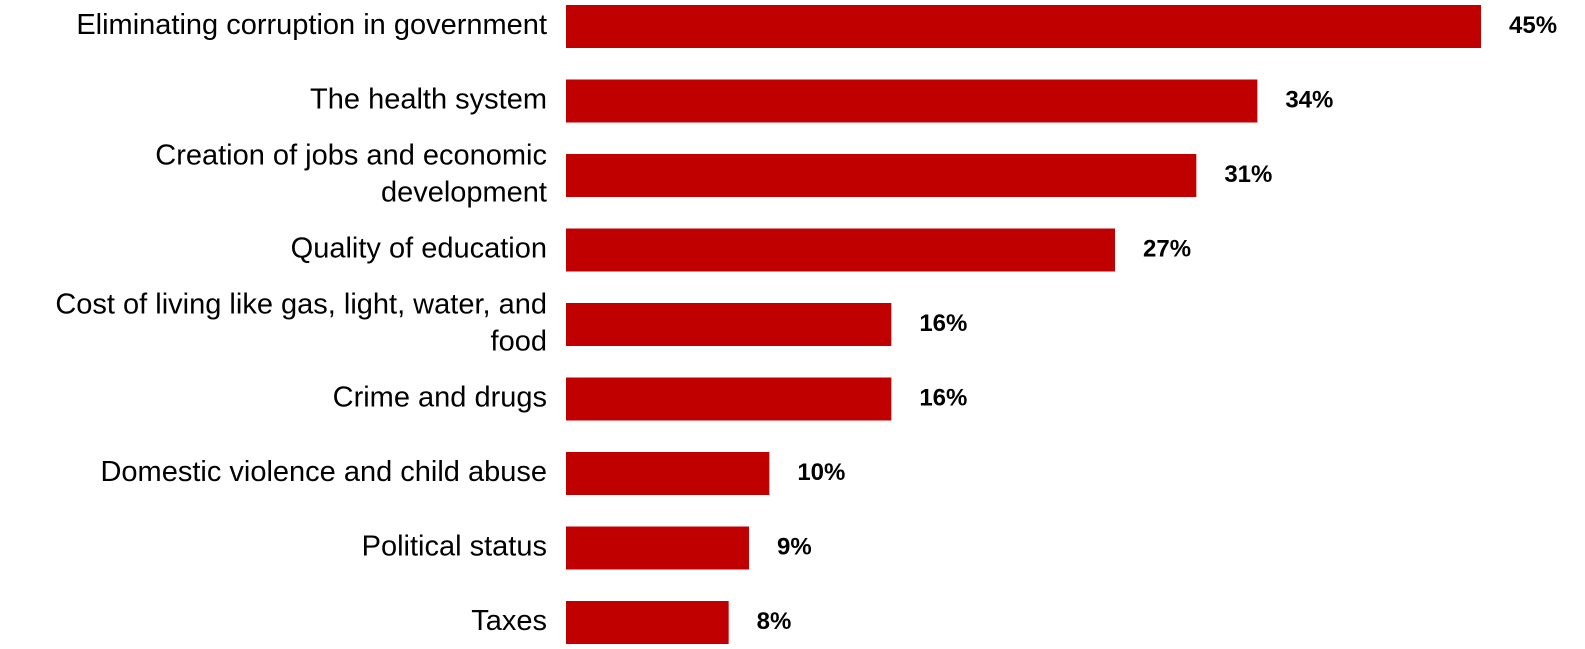 Image resolution: width=1585 pixels, height=649 pixels. I want to click on category-label-line: The health system, so click(428, 100).